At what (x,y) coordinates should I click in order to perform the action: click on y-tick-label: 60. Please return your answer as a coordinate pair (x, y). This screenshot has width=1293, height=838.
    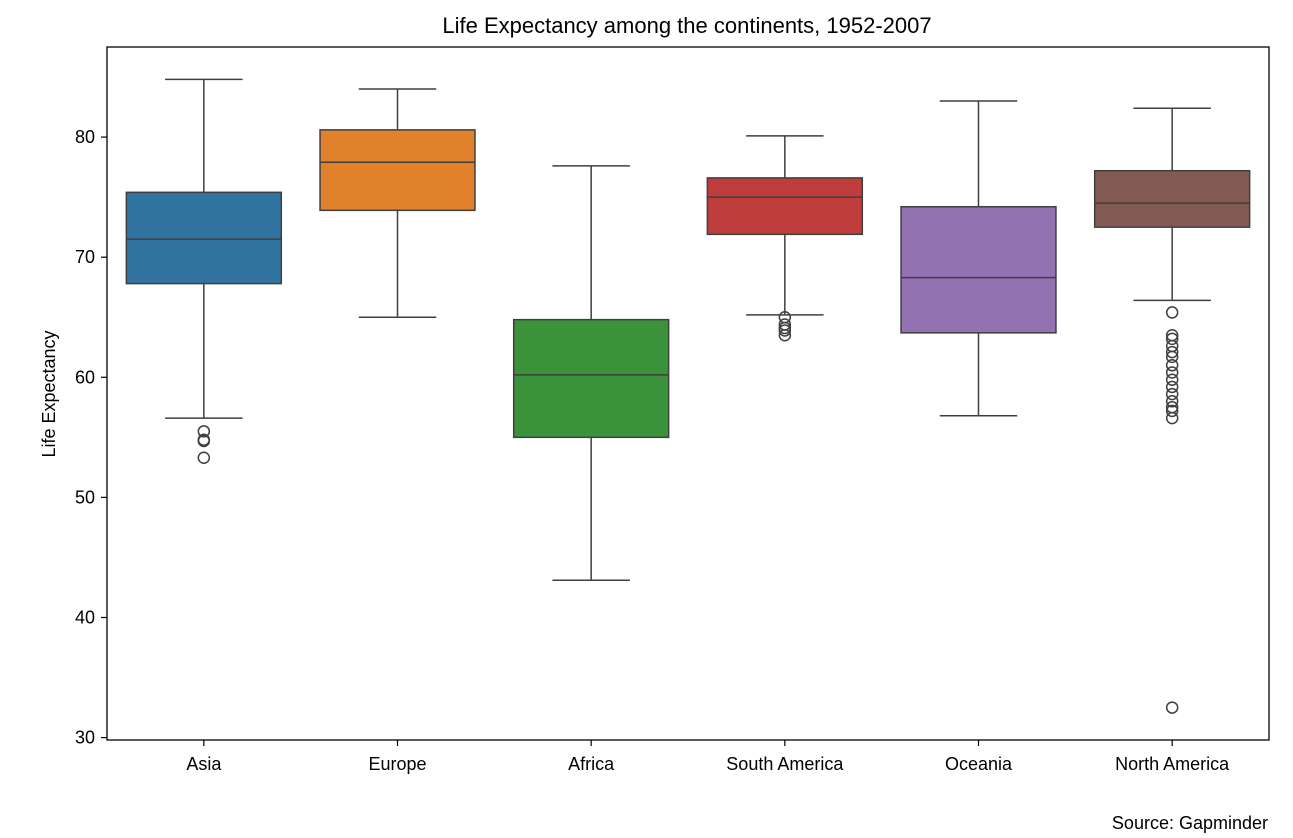
    Looking at the image, I should click on (85, 377).